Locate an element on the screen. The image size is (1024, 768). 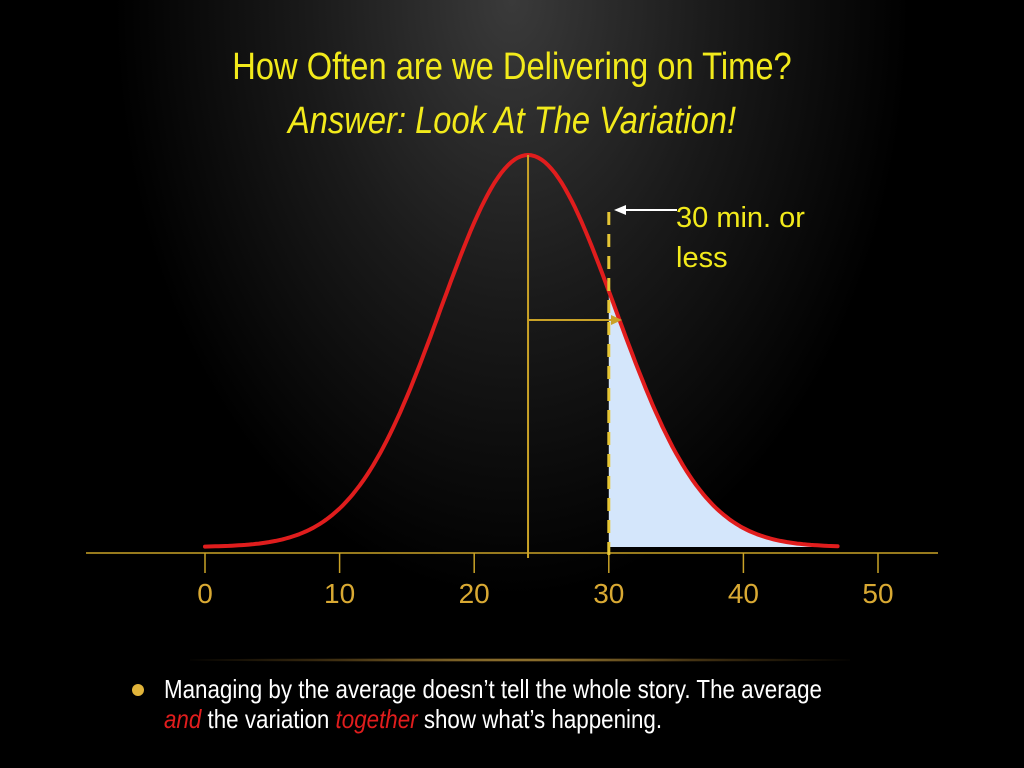
x-tick-label-50: 50 is located at coordinates (877, 593).